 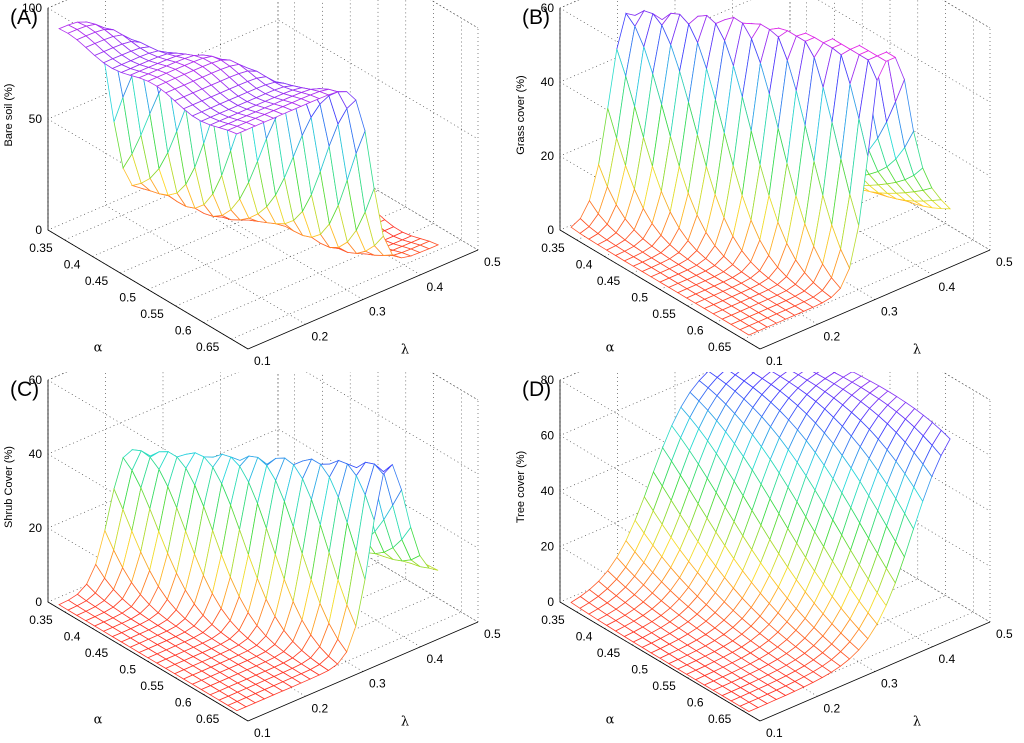 What do you see at coordinates (548, 380) in the screenshot?
I see `z-tick-label: 80` at bounding box center [548, 380].